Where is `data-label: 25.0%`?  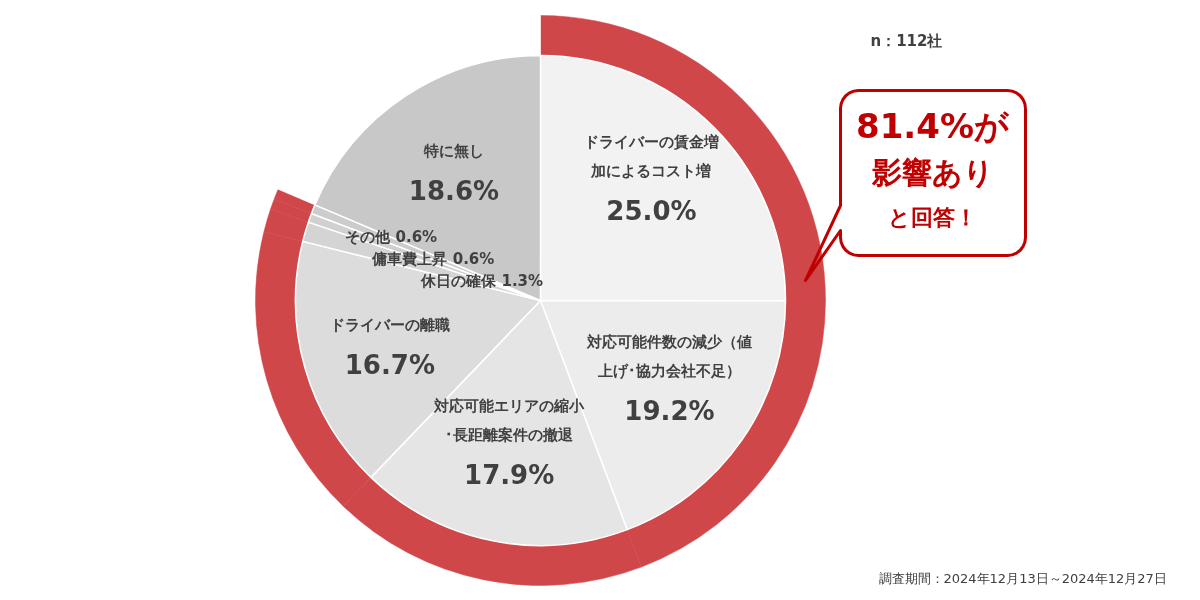
data-label: 25.0% is located at coordinates (651, 210).